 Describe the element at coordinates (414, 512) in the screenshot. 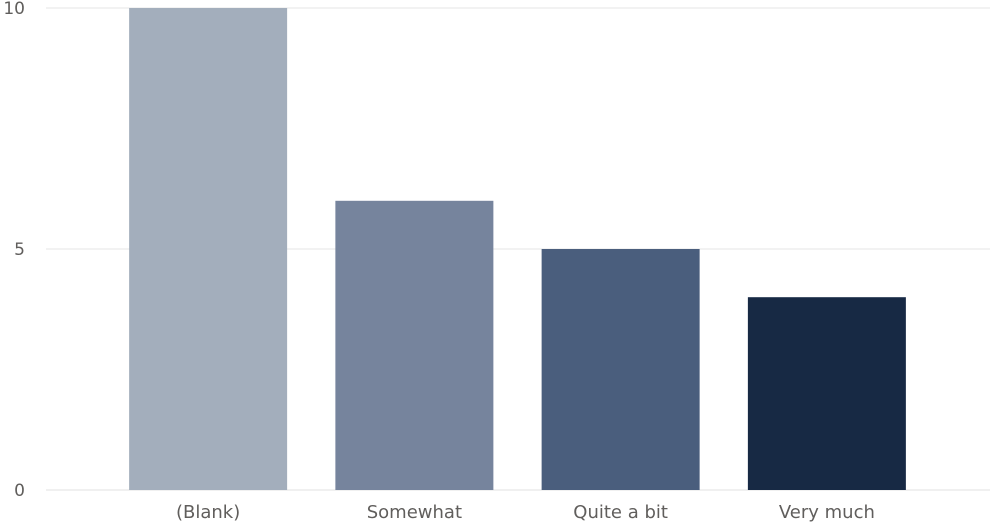

I see `x-category-label: Somewhat` at that location.